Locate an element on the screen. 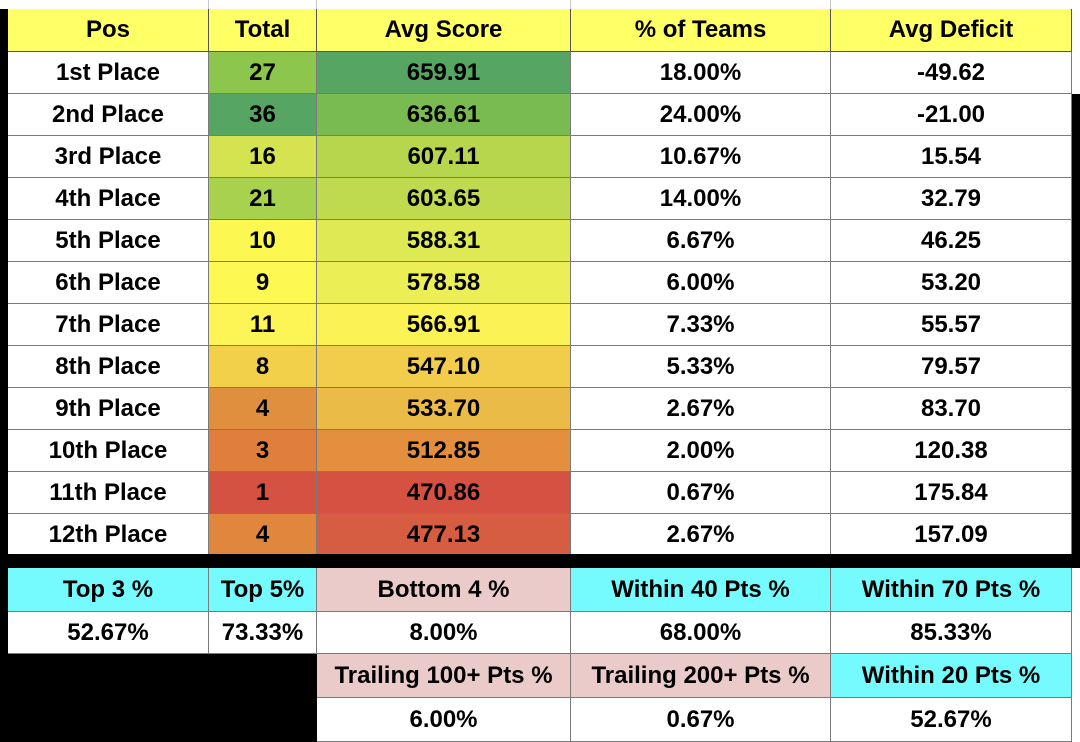  cell-pct-teams: 24.00% is located at coordinates (701, 115).